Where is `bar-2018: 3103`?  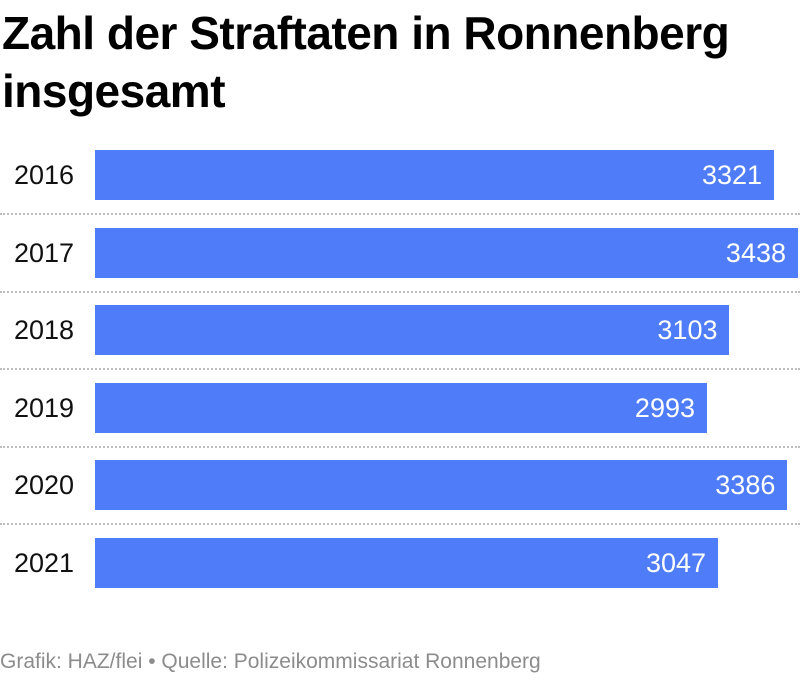
bar-2018: 3103 is located at coordinates (412, 330).